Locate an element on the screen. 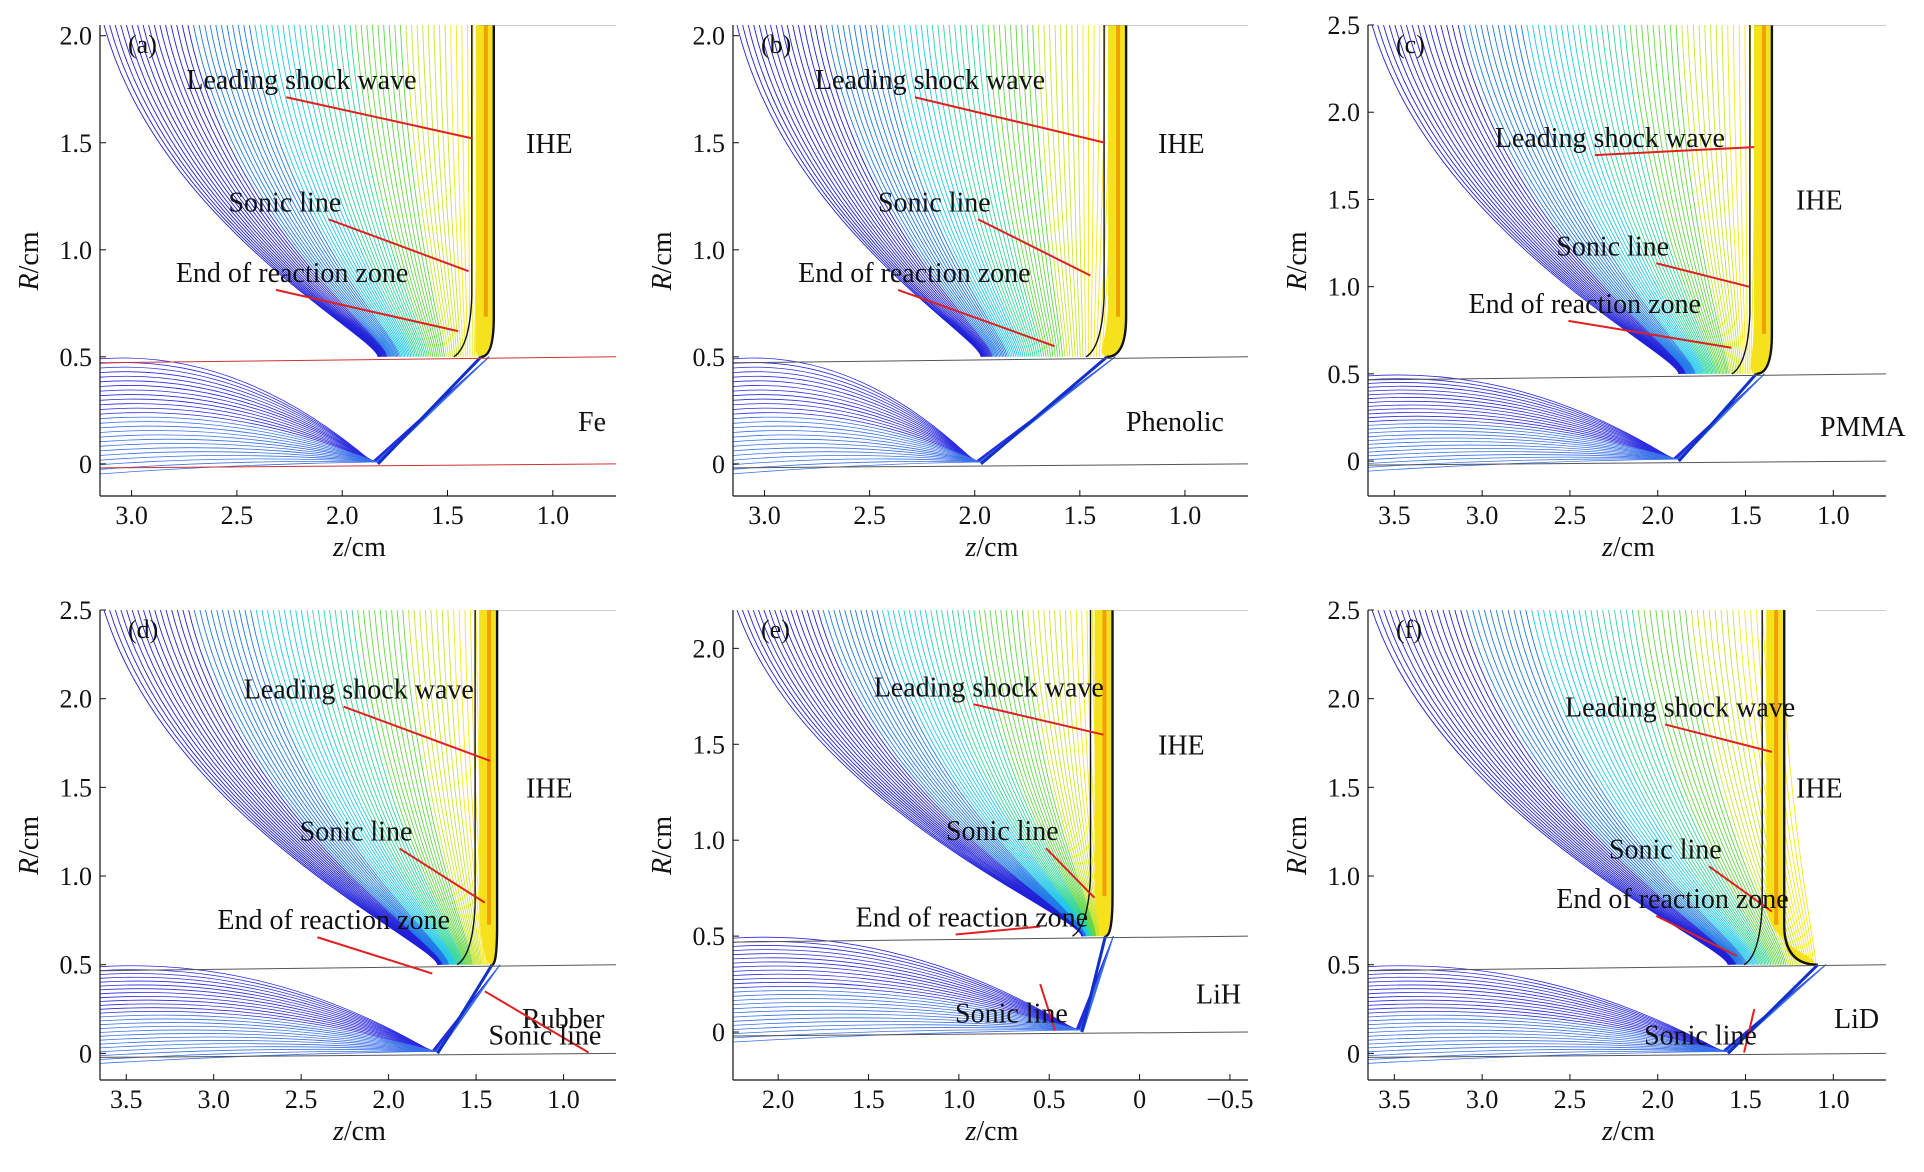  panel-label: (d) is located at coordinates (143, 629).